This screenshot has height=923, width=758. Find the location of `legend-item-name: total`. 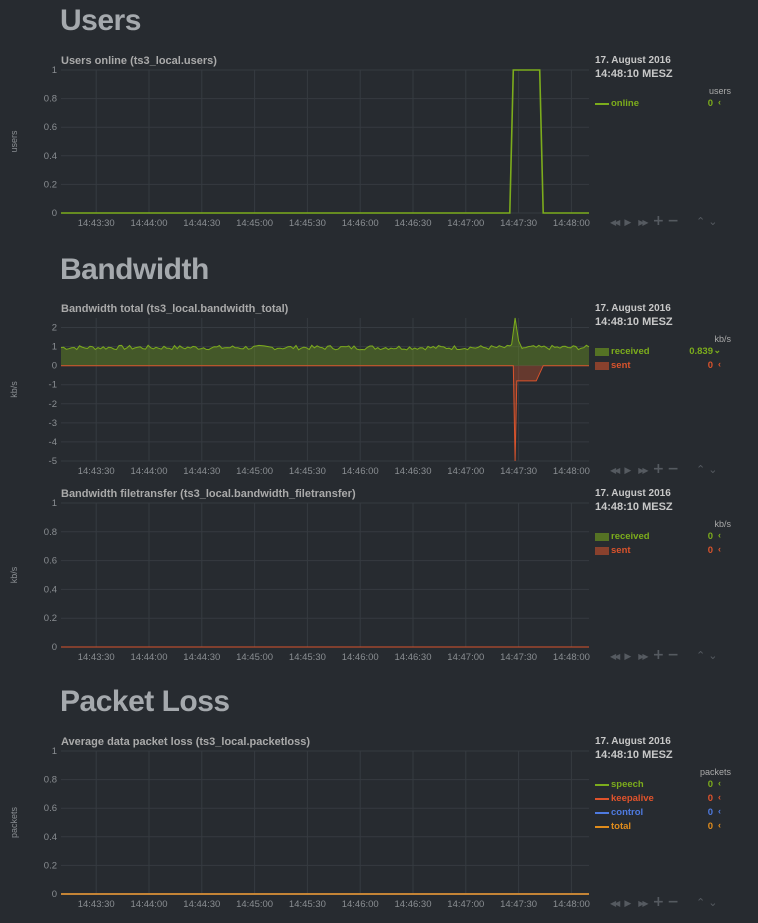

legend-item-name: total is located at coordinates (621, 826).